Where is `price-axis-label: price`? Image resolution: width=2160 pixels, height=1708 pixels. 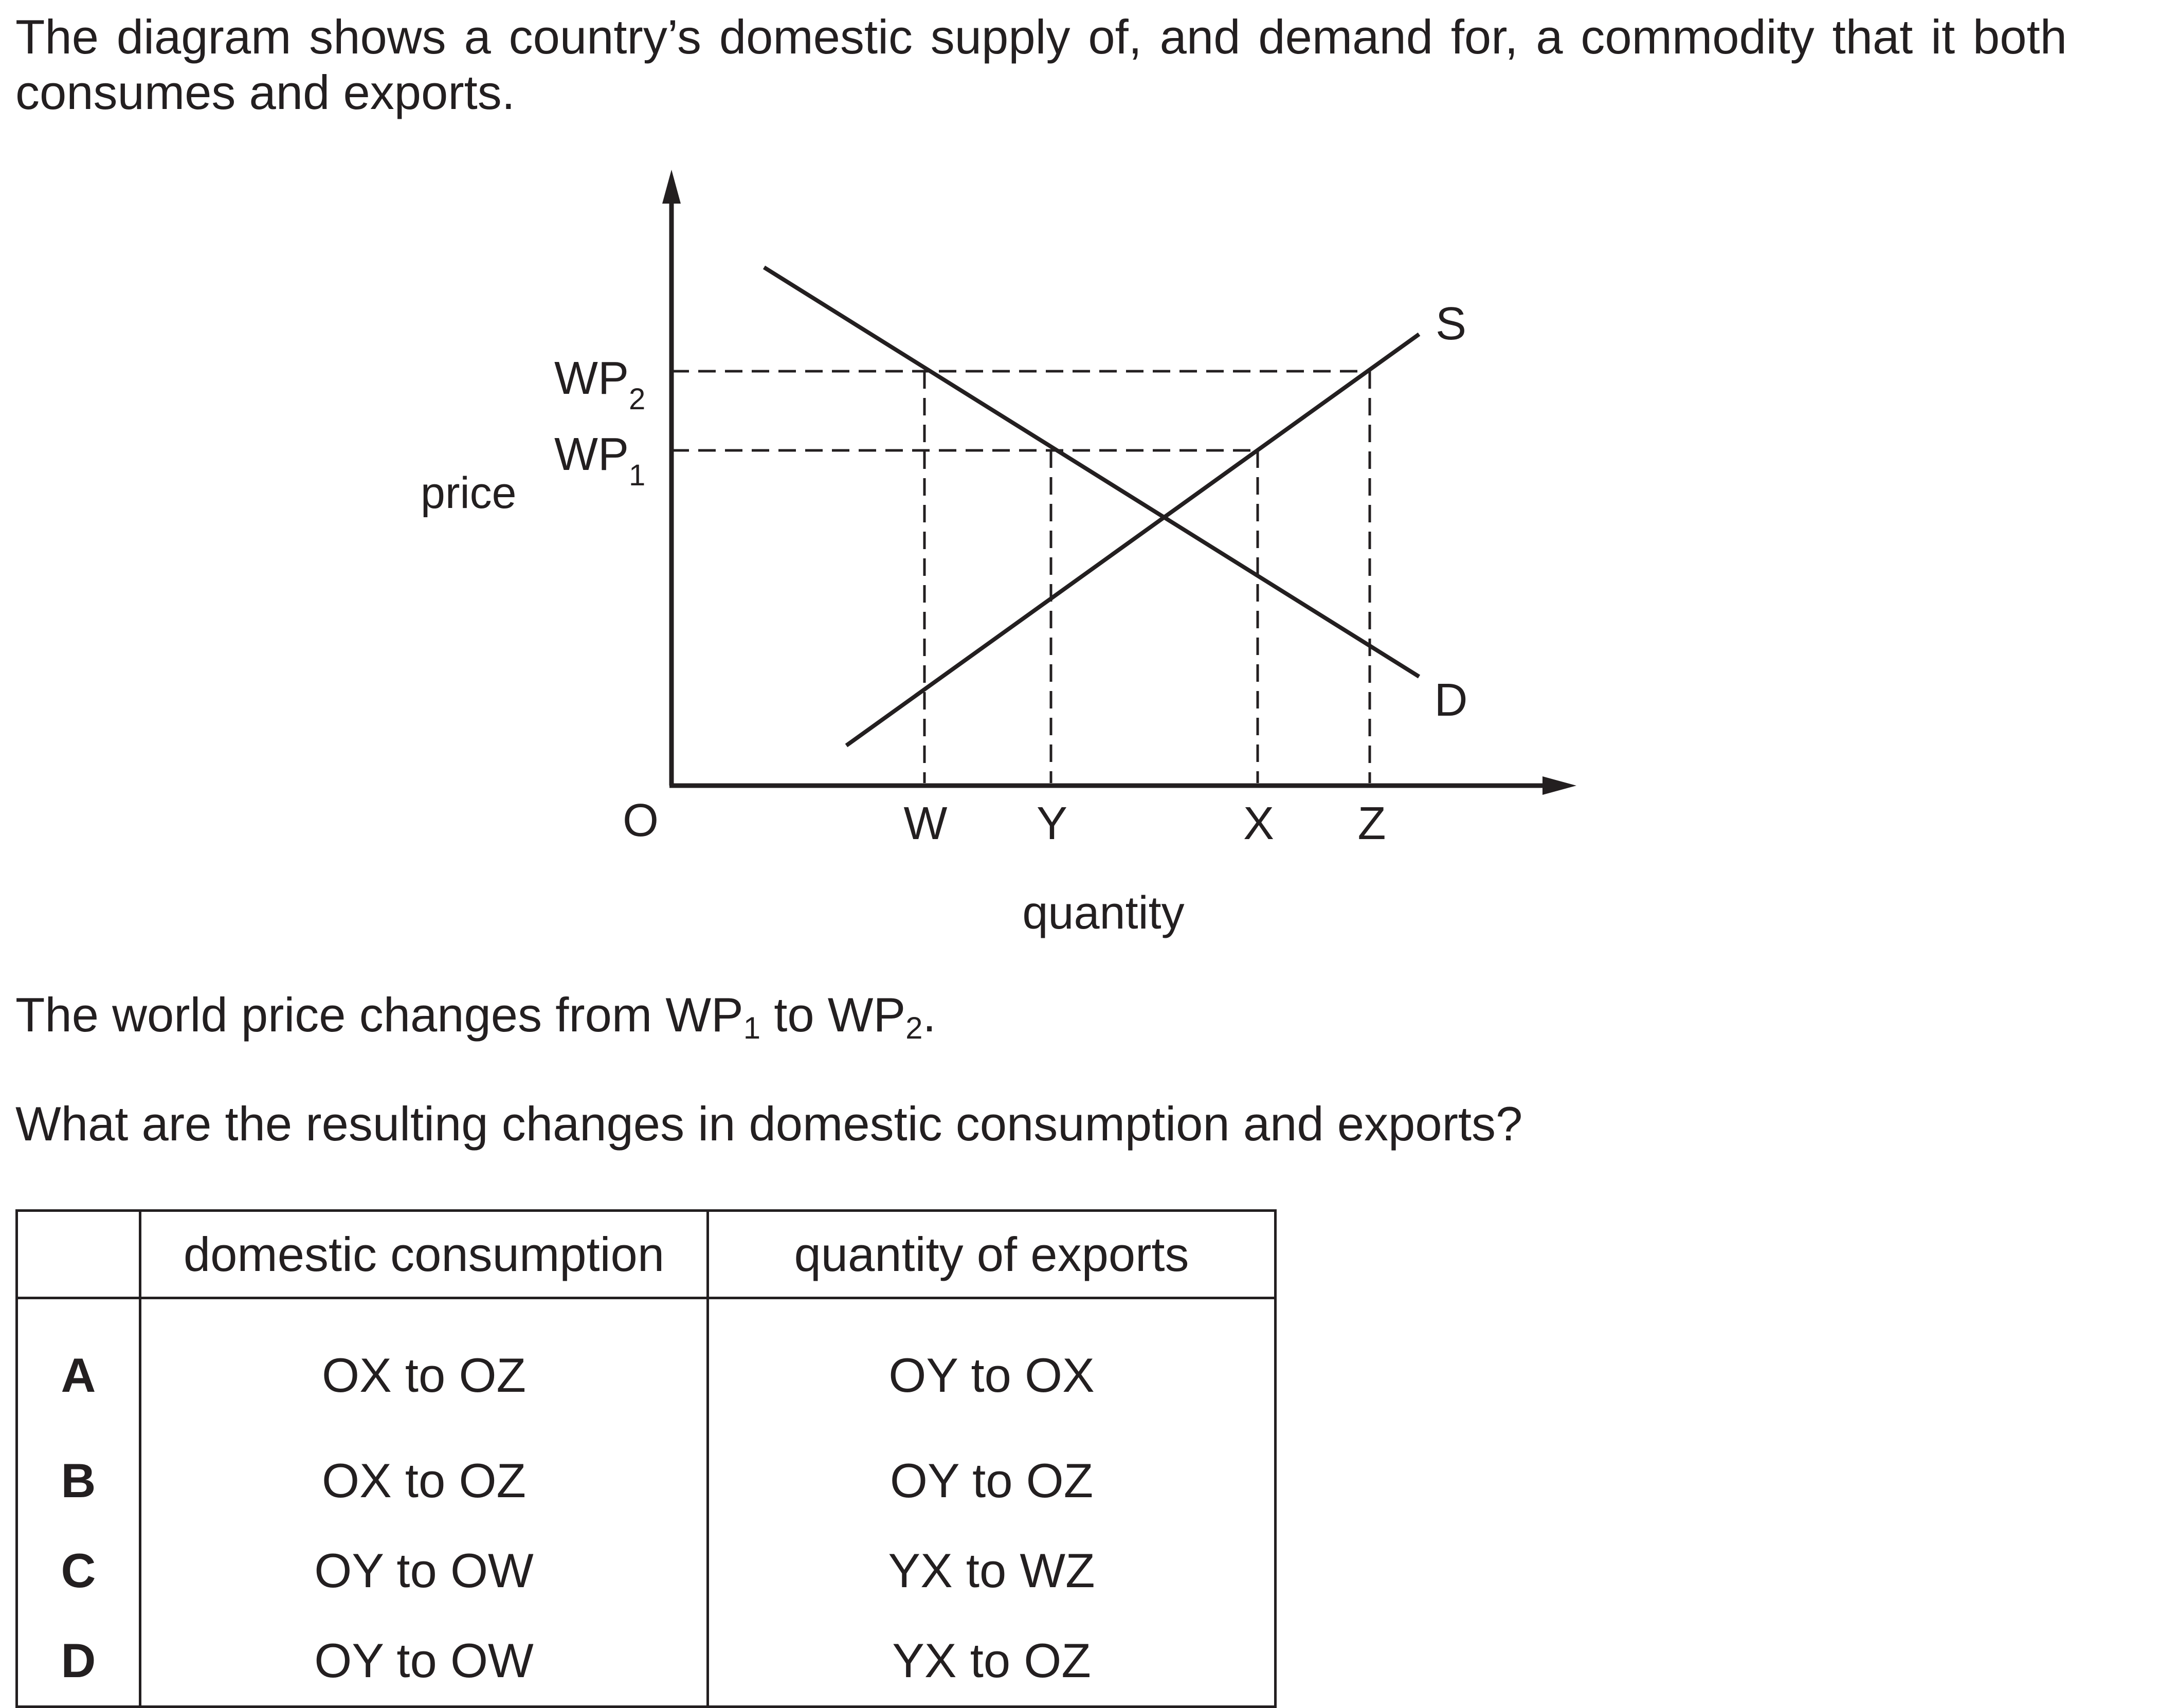
price-axis-label: price is located at coordinates (468, 493).